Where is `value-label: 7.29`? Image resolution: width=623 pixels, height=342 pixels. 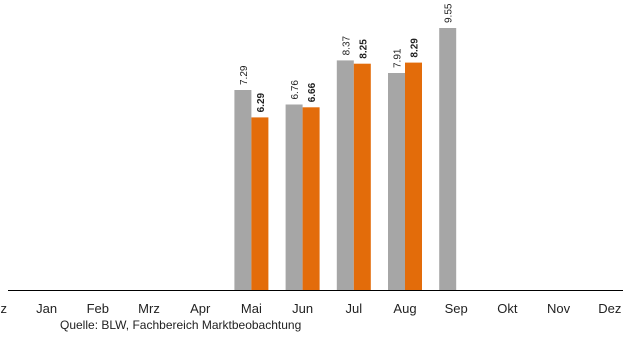 value-label: 7.29 is located at coordinates (244, 75).